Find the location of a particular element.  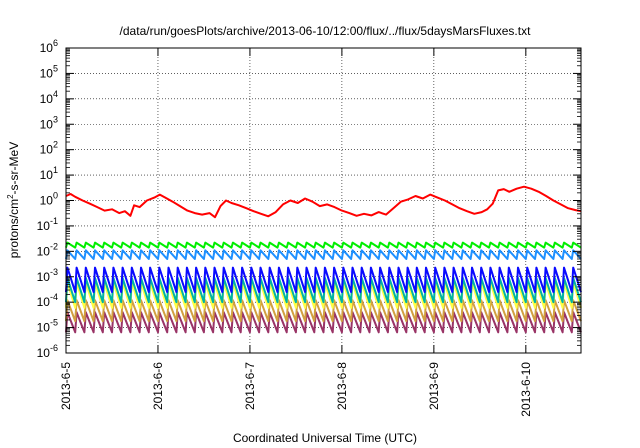

y-tick-label: 10¹ is located at coordinates (49, 173).